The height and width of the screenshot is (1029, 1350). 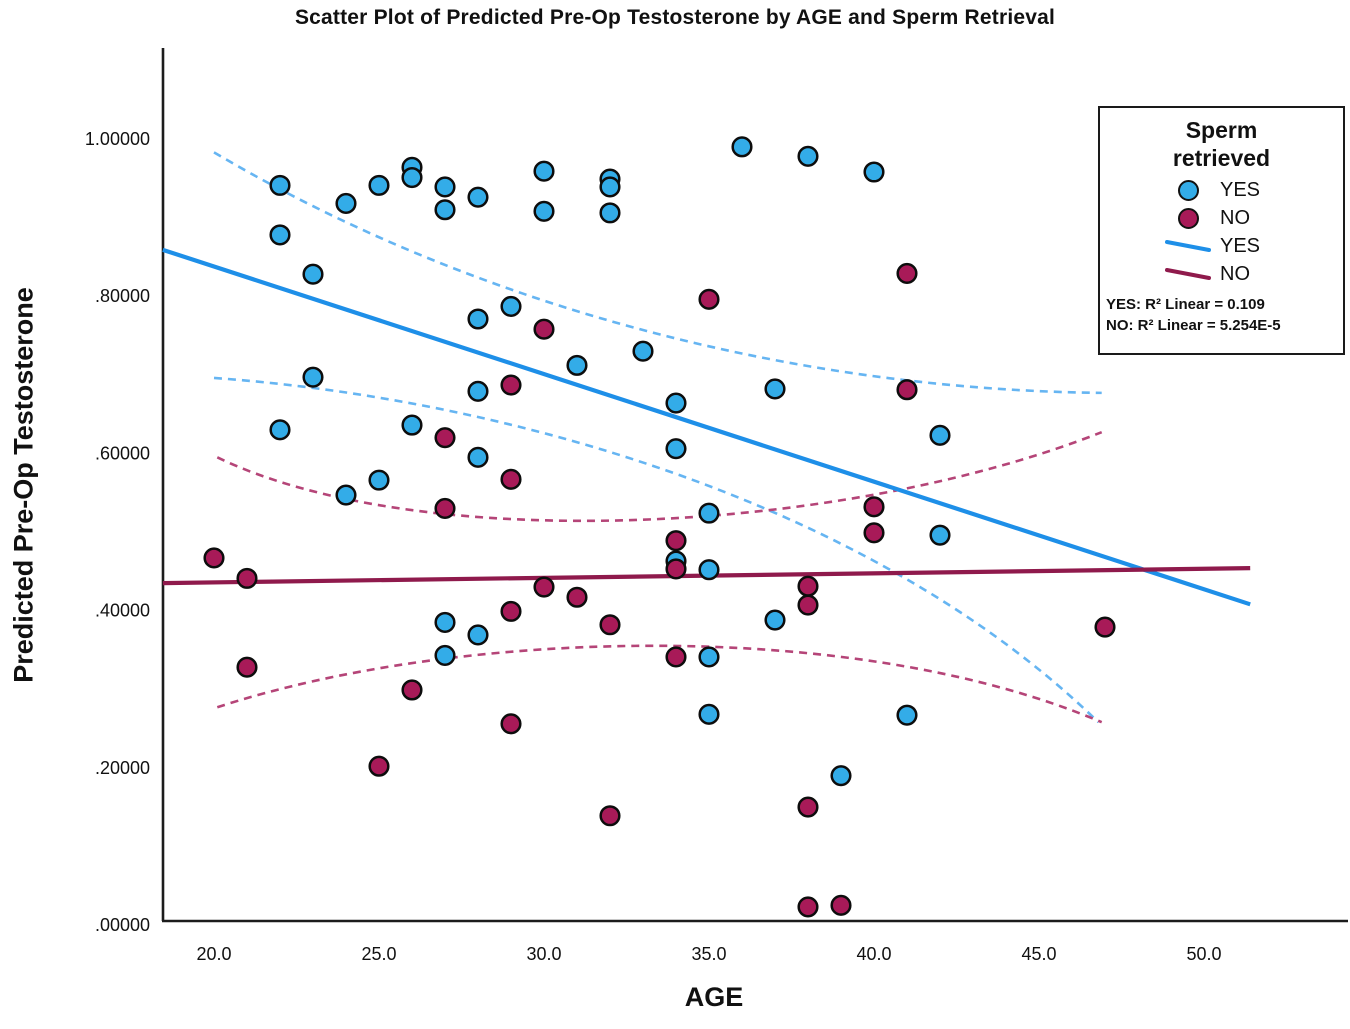 What do you see at coordinates (213, 954) in the screenshot?
I see `x-tick-label: 20.0` at bounding box center [213, 954].